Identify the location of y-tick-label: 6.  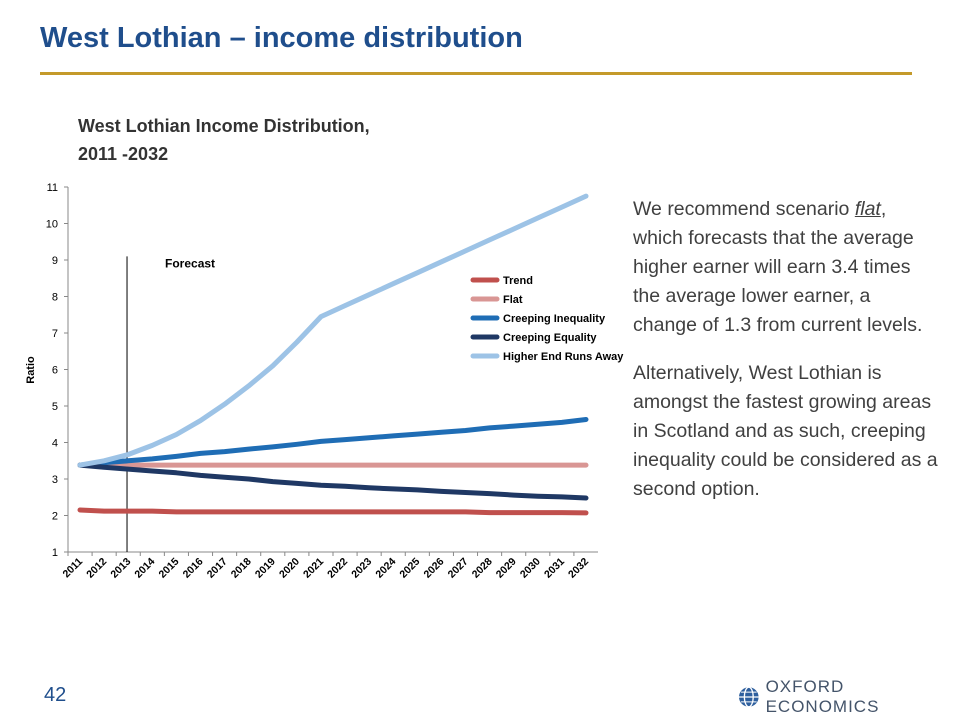
(55, 371).